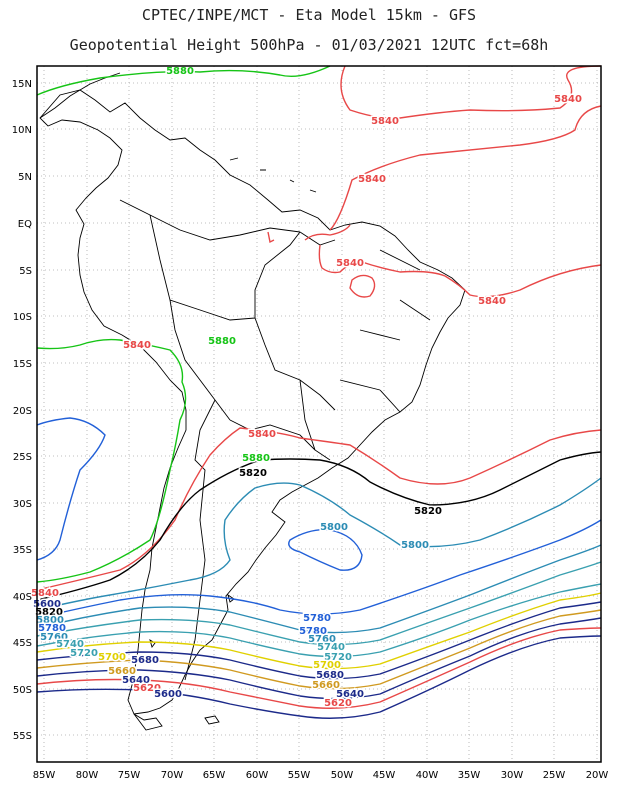 The width and height of the screenshot is (618, 800). Describe the element at coordinates (183, 80) in the screenshot. I see `contour-5880-north` at that location.